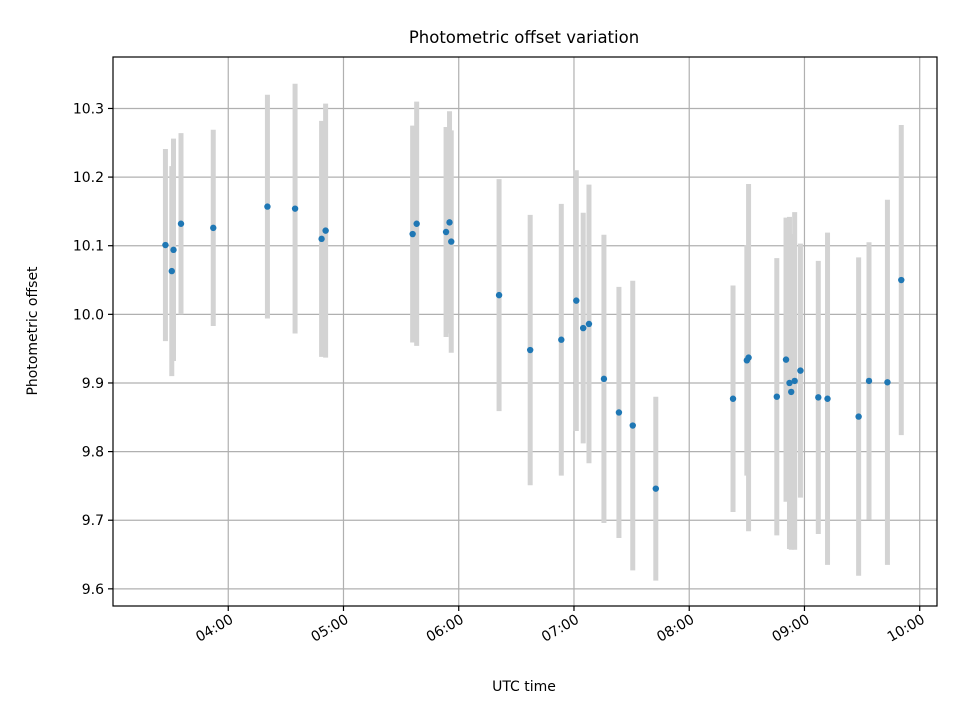 This screenshot has width=960, height=724. Describe the element at coordinates (88, 109) in the screenshot. I see `y-tick-label: 10.3` at that location.